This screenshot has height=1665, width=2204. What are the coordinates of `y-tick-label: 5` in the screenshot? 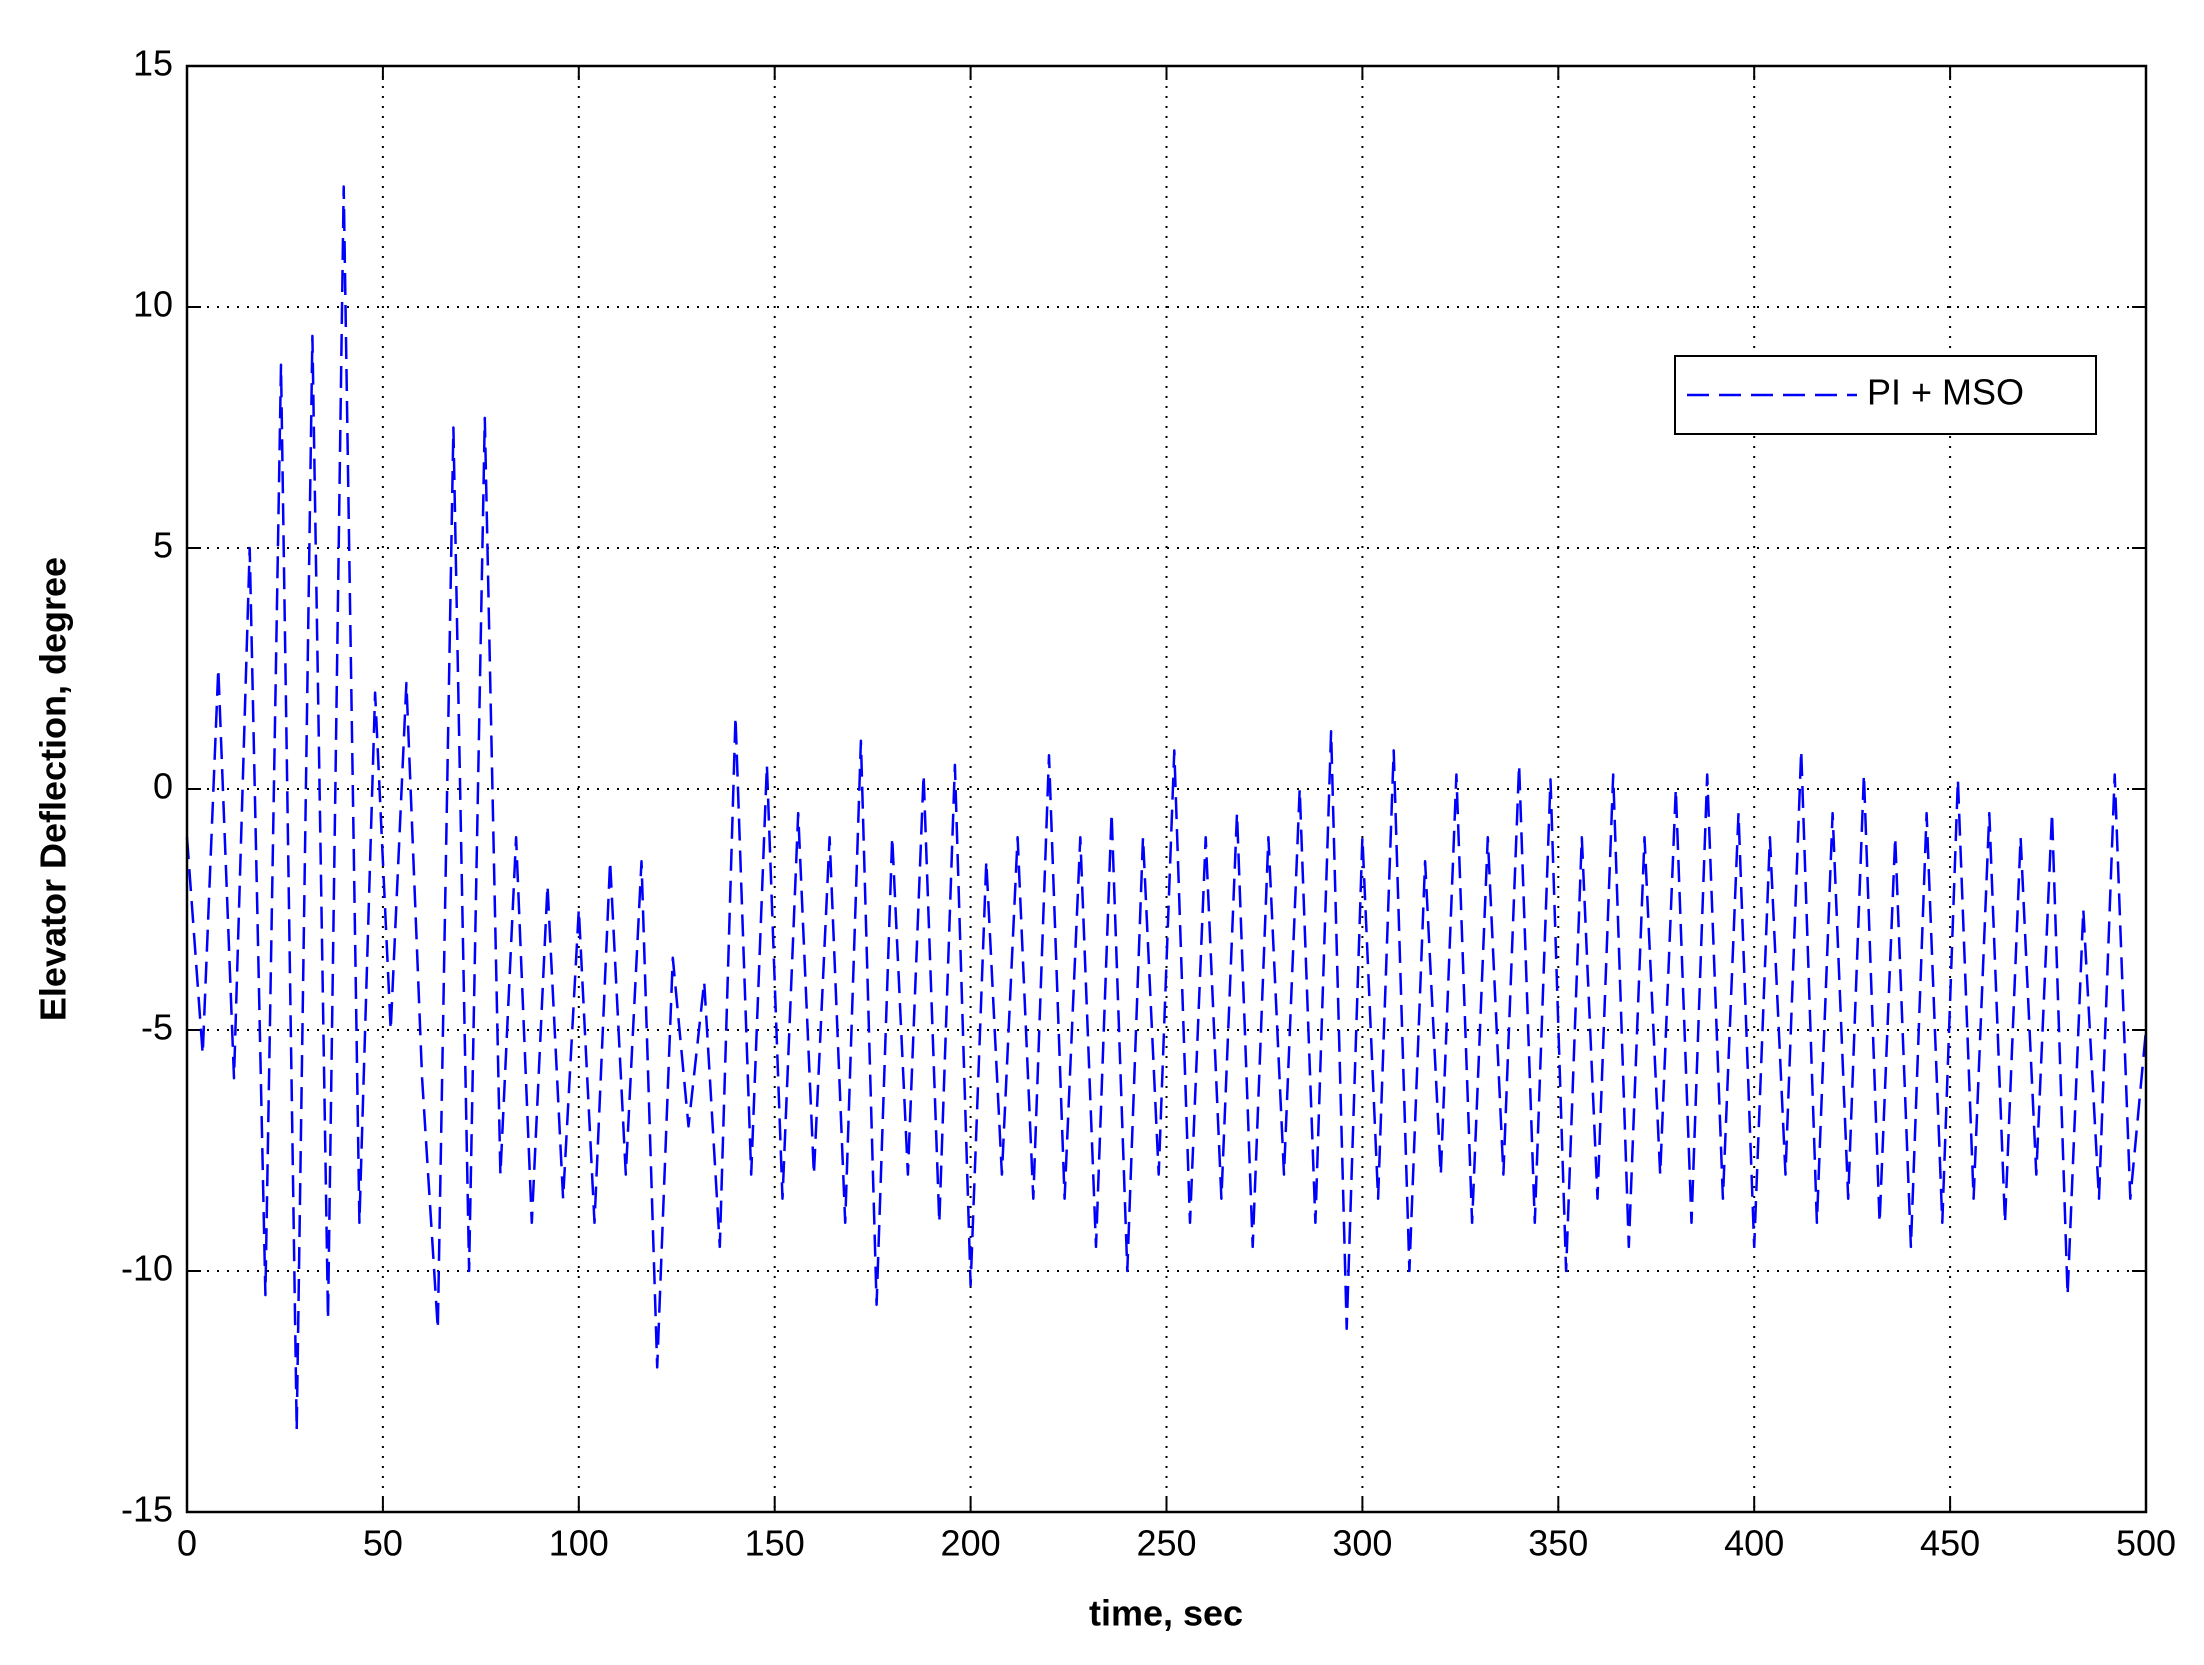 It's located at (163, 545).